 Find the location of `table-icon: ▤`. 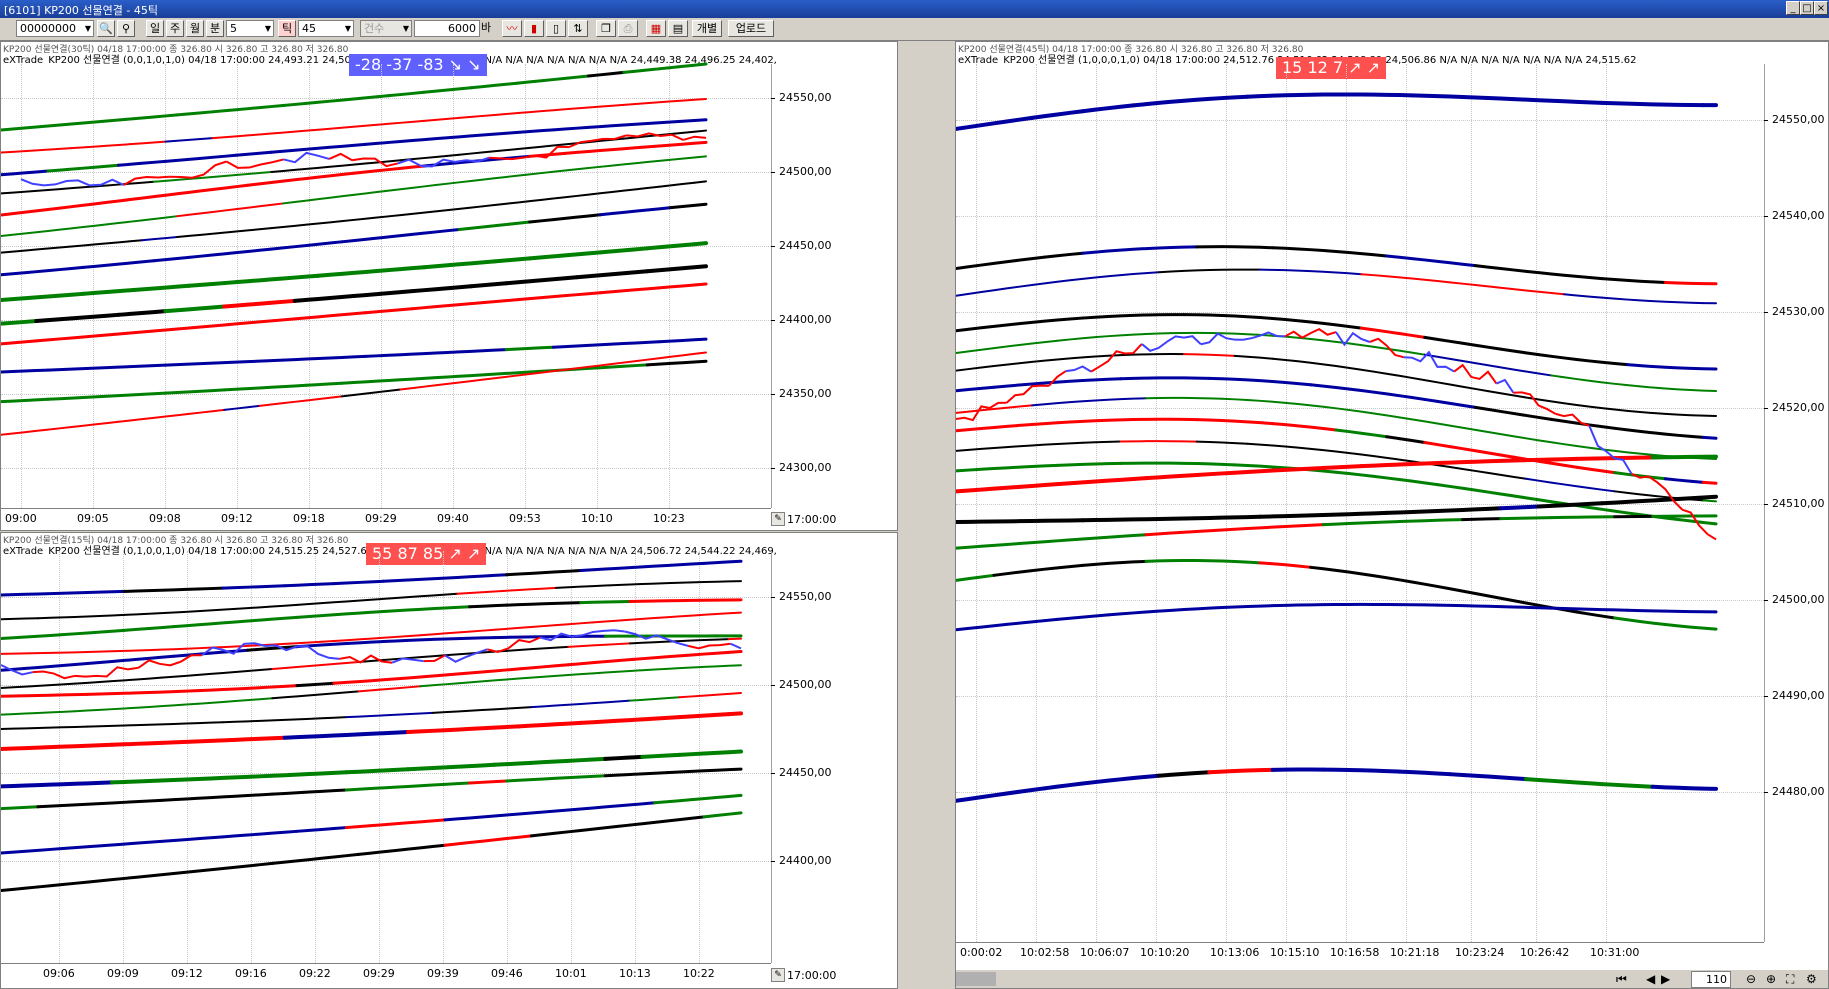

table-icon: ▤ is located at coordinates (678, 28).